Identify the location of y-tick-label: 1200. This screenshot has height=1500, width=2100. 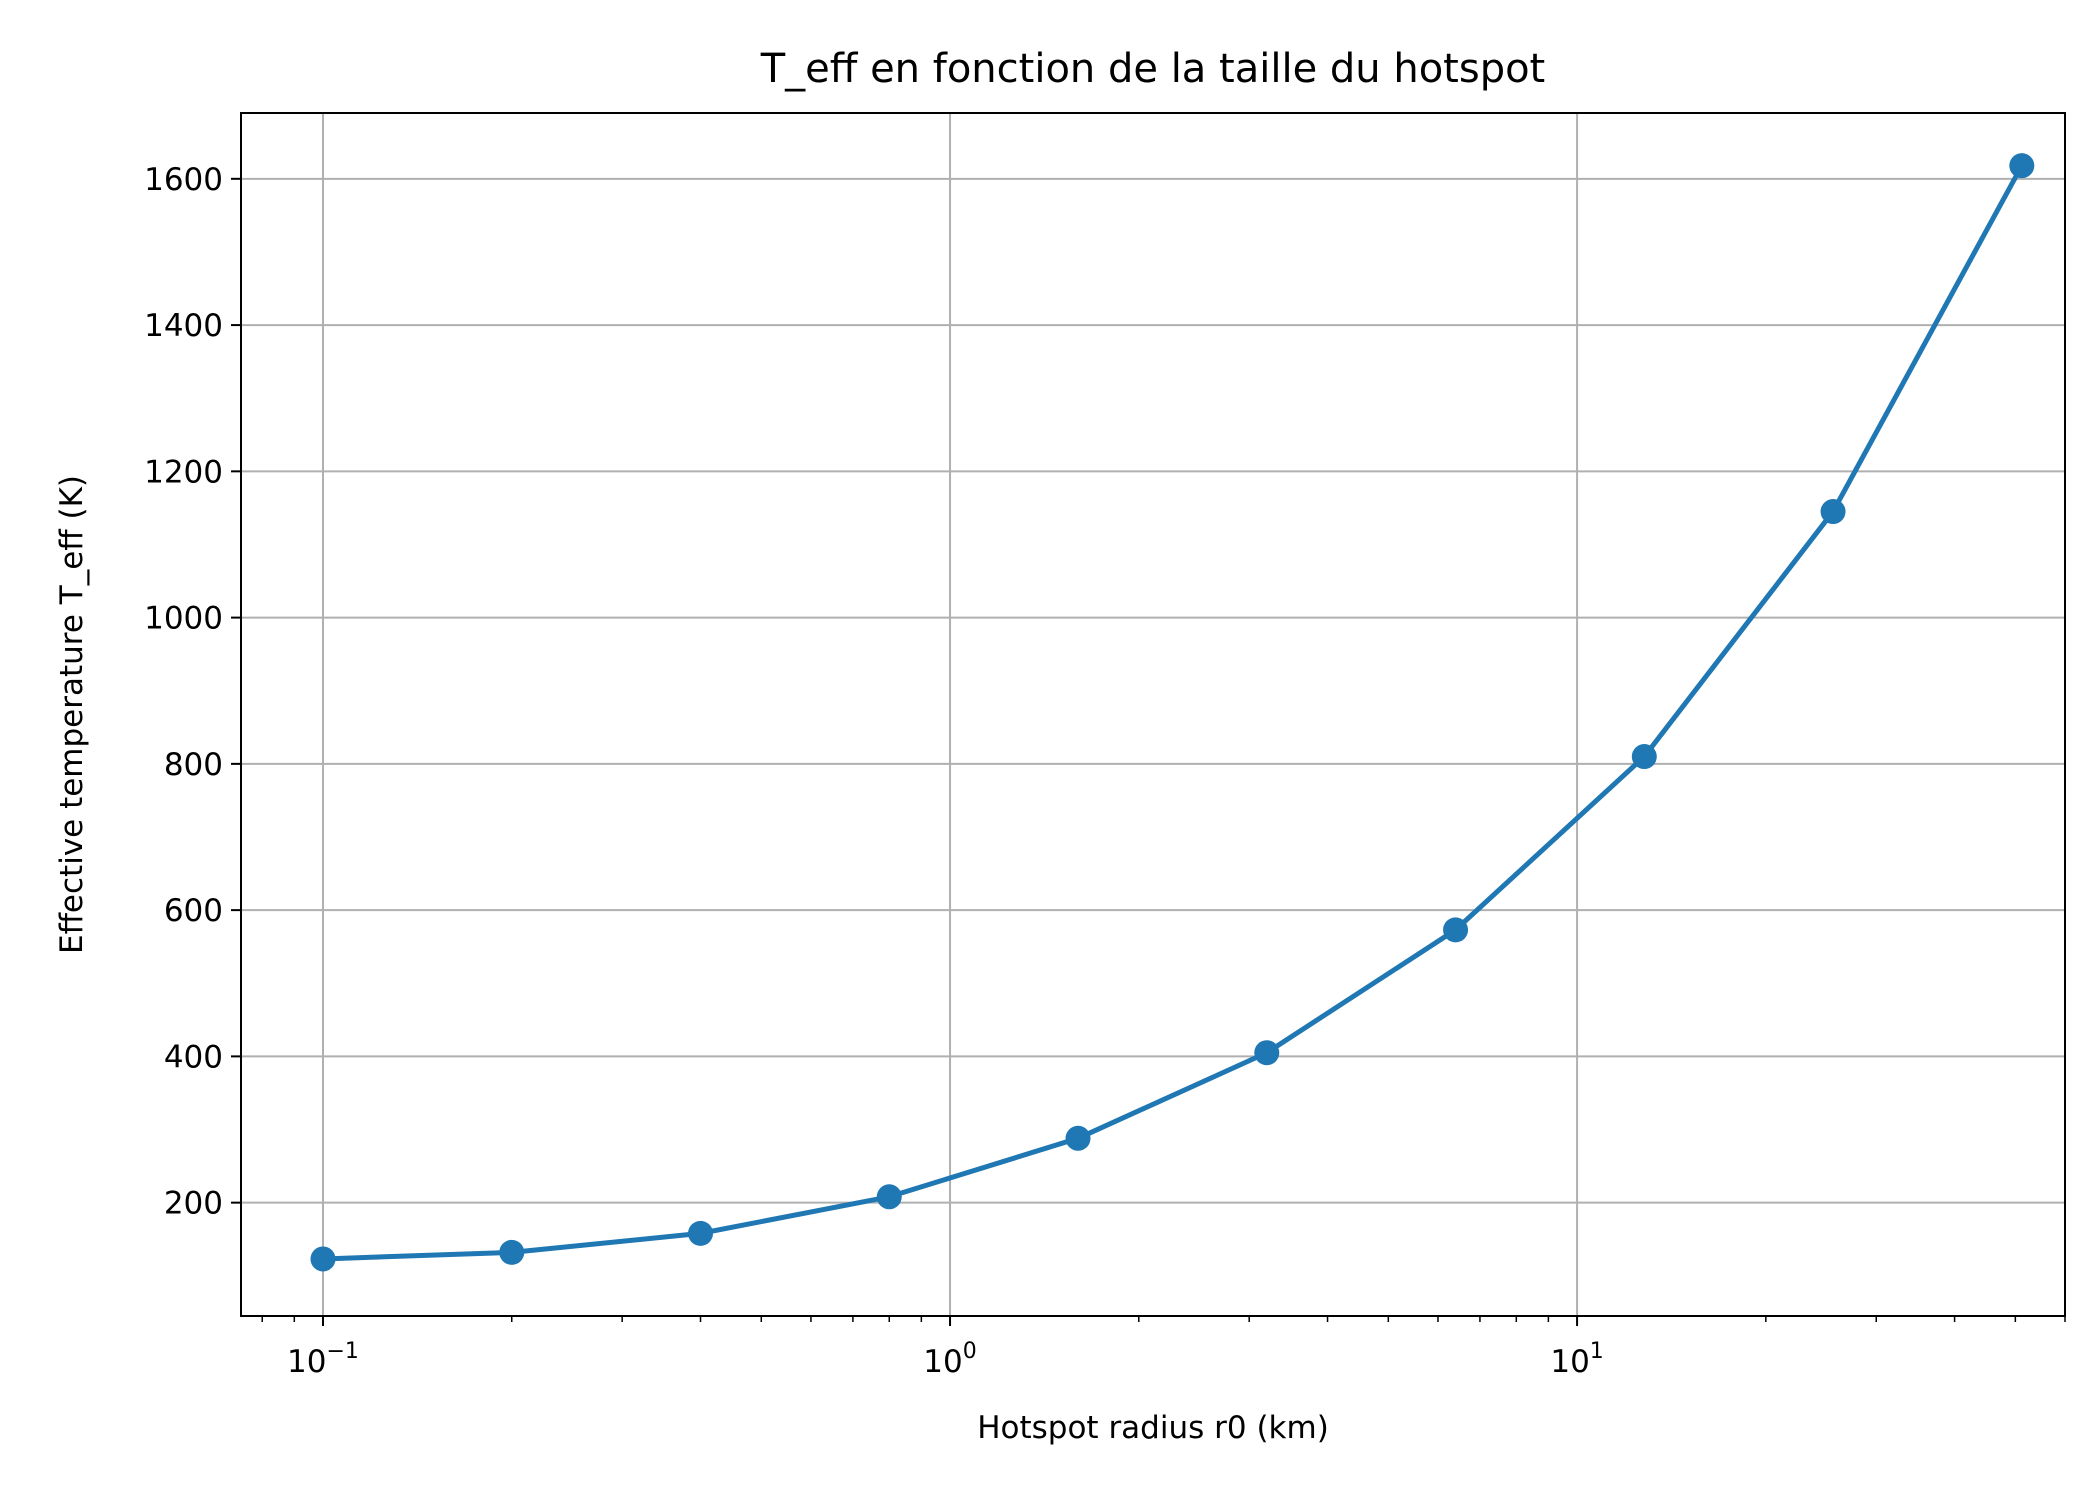
(183, 472).